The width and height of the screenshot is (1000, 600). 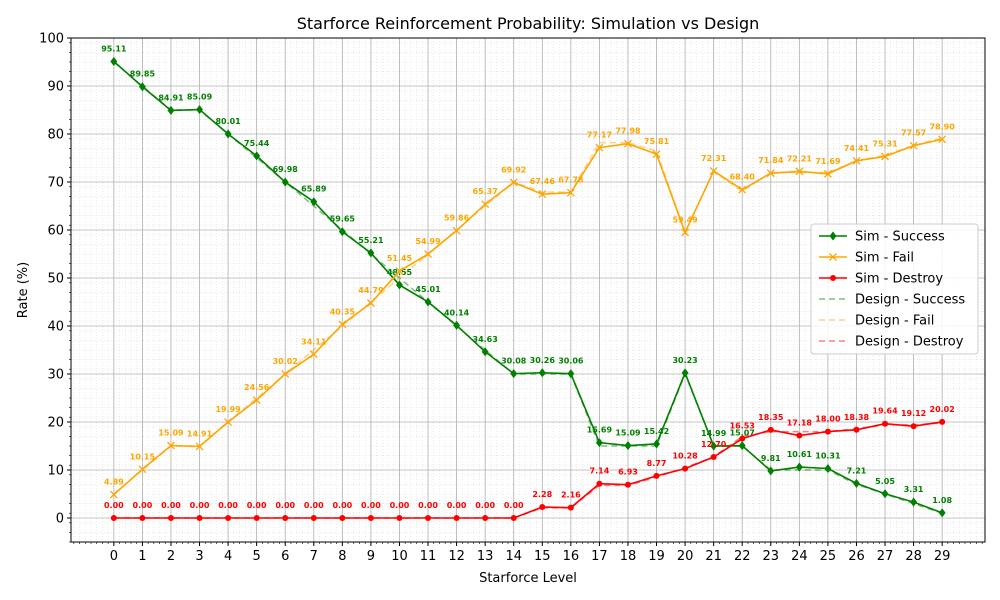 I want to click on y-tick-label: 100, so click(x=51, y=39).